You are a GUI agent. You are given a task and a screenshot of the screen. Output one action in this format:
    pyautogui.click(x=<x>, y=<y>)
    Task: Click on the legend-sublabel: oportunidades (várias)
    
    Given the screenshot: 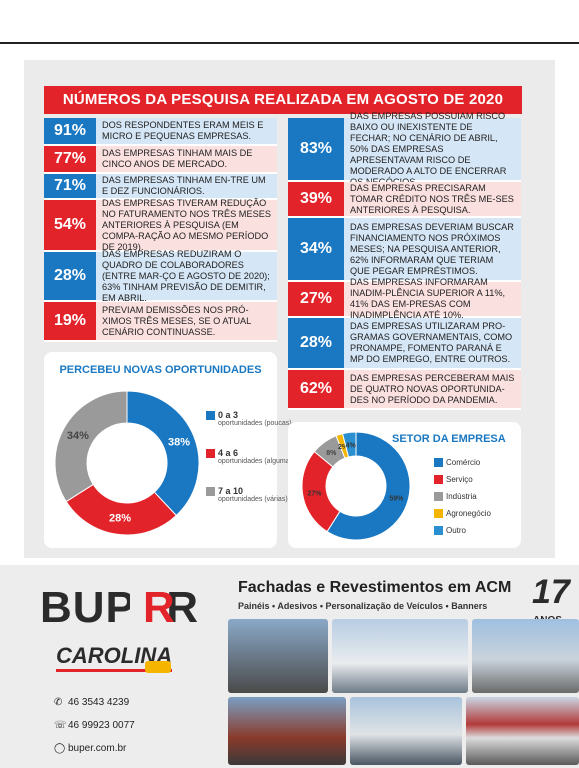 What is the action you would take?
    pyautogui.click(x=253, y=500)
    